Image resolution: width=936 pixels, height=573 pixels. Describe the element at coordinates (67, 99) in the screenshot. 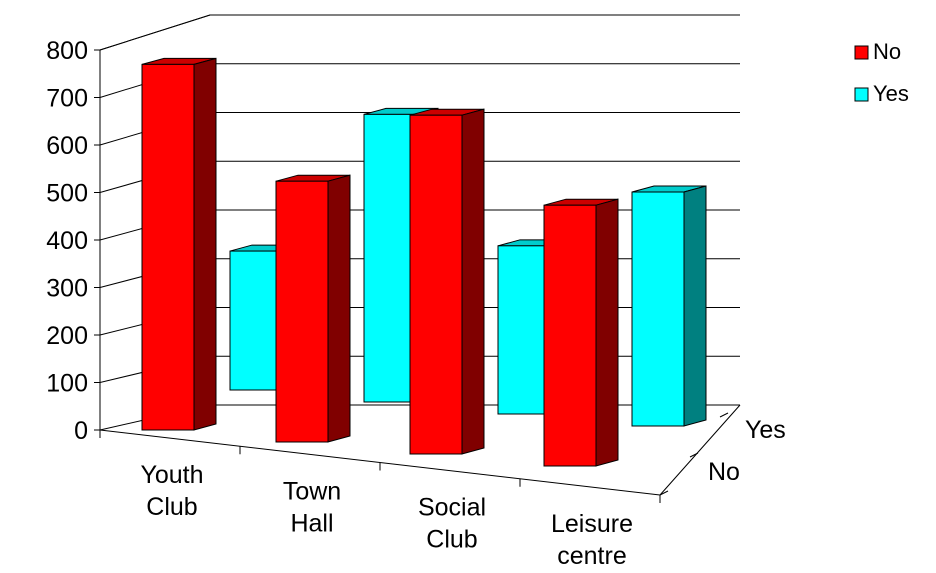

I see `y-tick-label: 700` at that location.